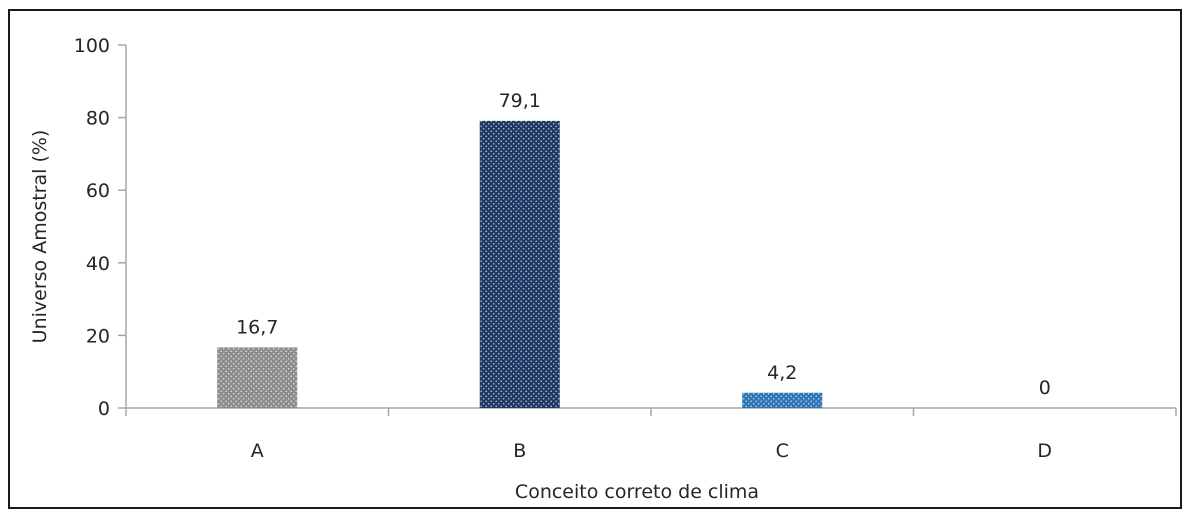 The image size is (1192, 511). Describe the element at coordinates (782, 373) in the screenshot. I see `data-label-c: 4,2` at that location.